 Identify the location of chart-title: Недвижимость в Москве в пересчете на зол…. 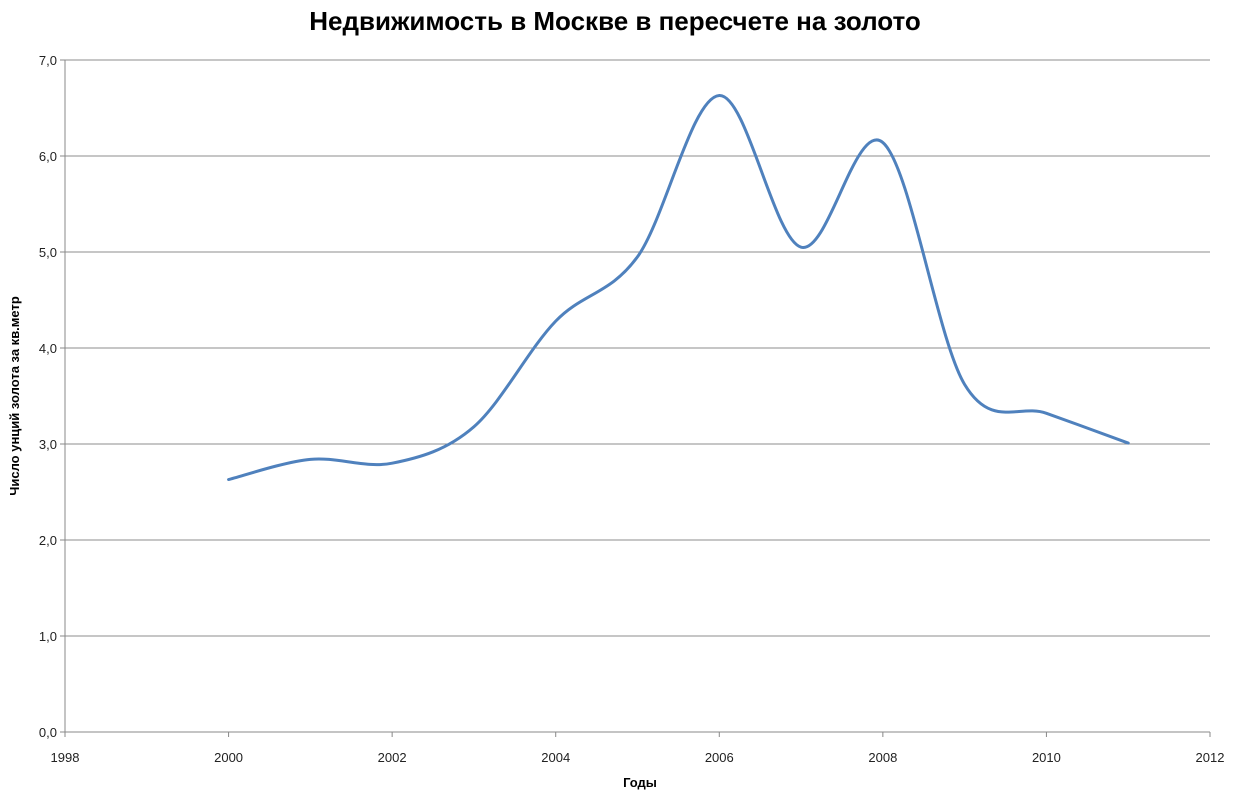
(615, 21).